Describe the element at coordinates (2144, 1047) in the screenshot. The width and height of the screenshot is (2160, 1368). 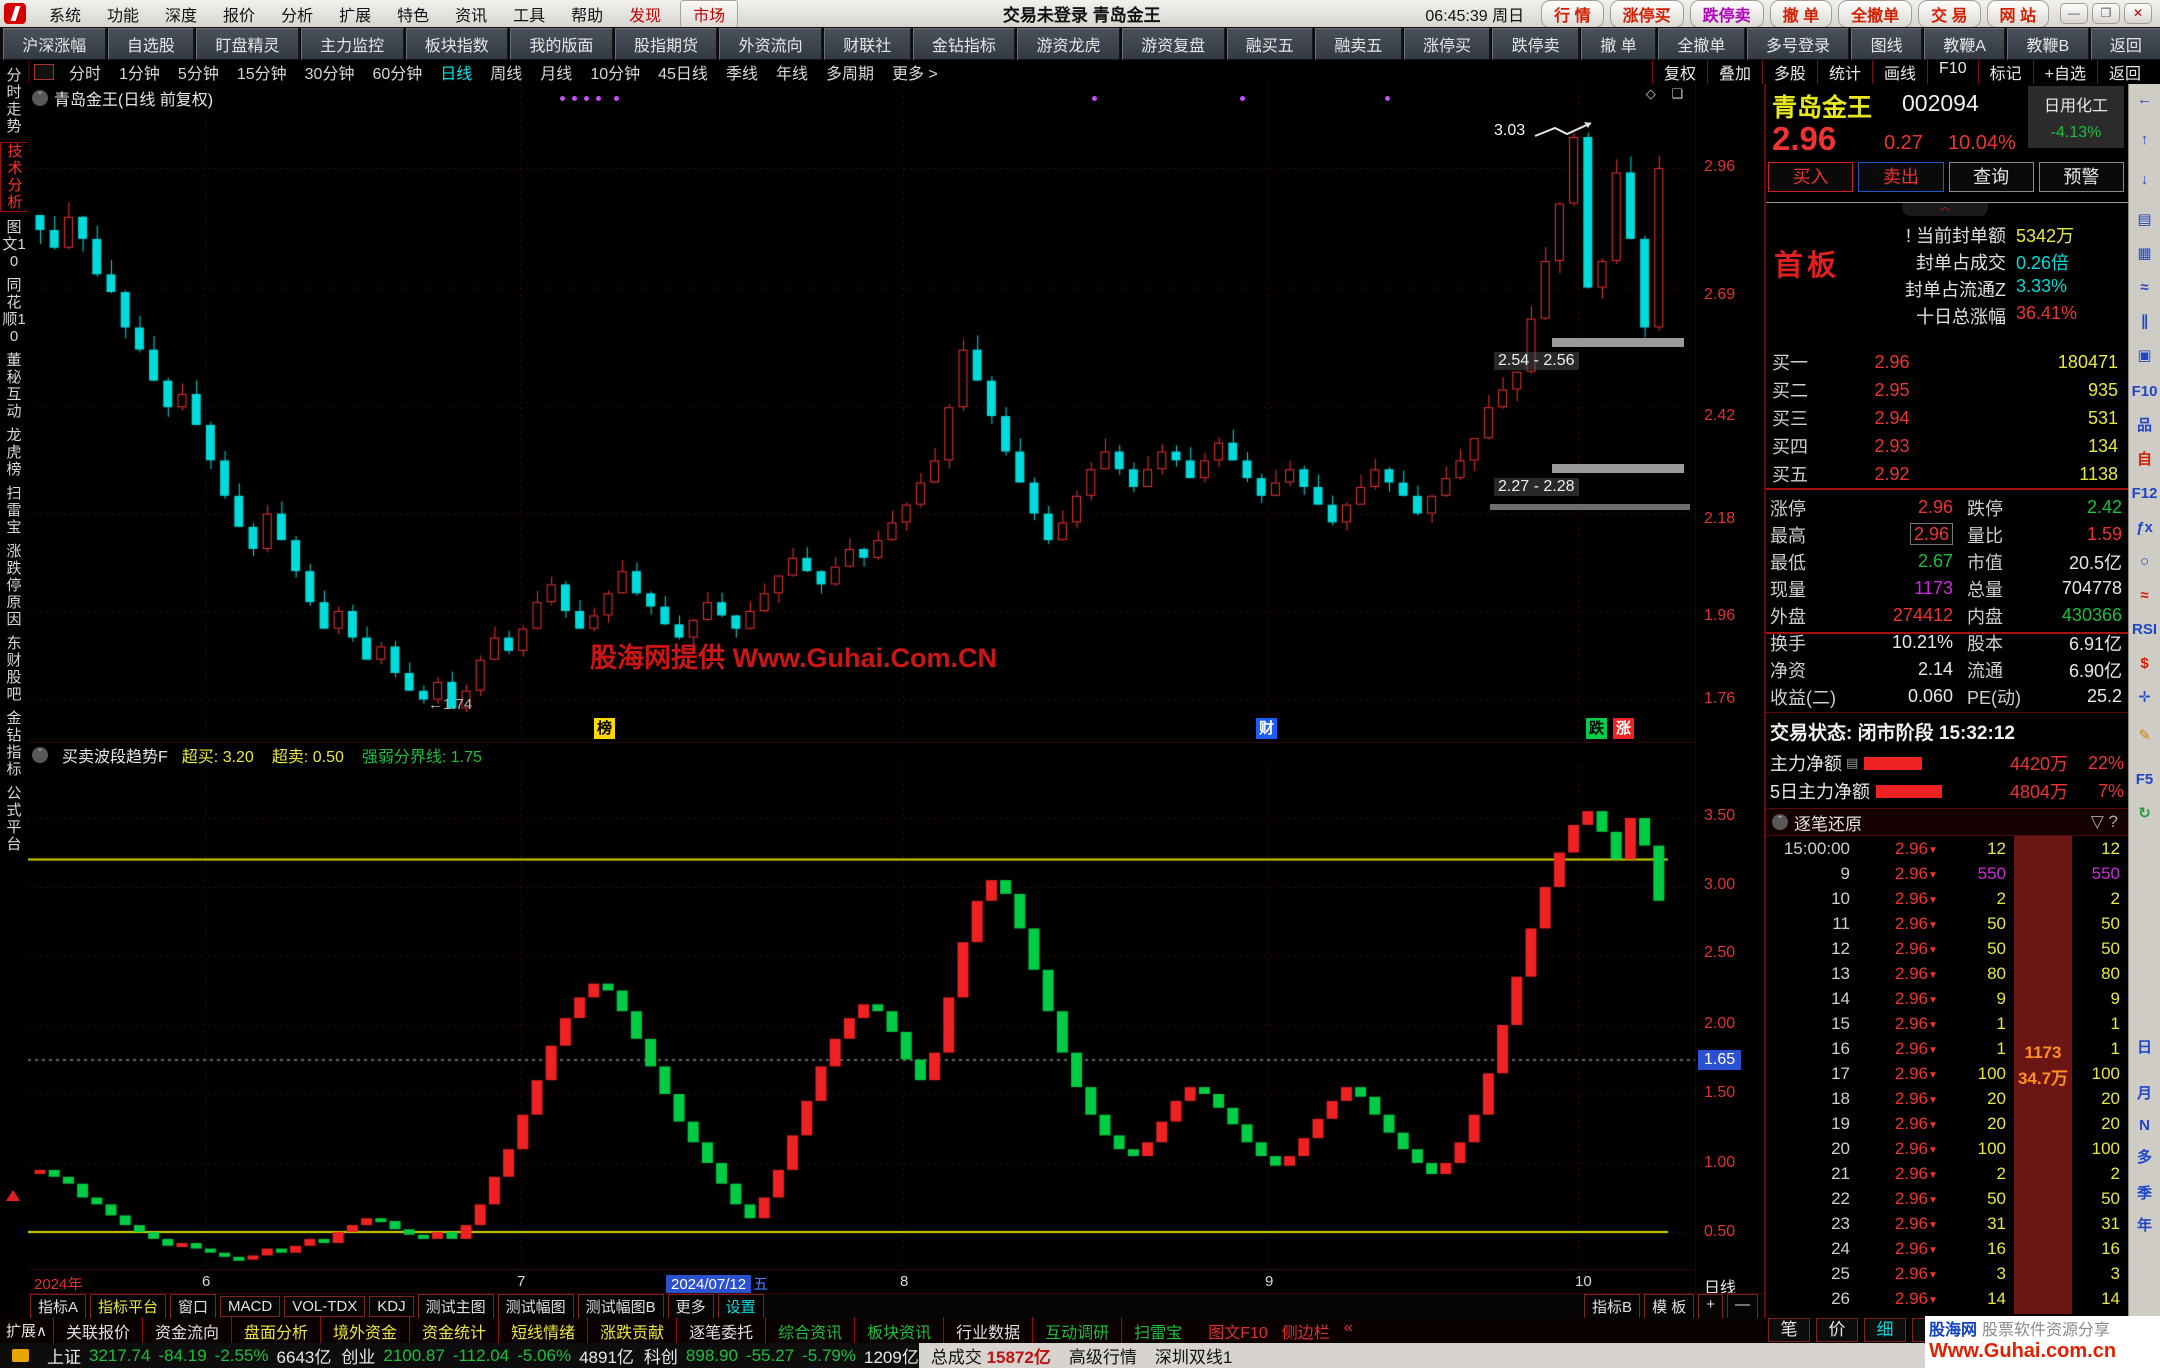
I see `period-day: 日` at that location.